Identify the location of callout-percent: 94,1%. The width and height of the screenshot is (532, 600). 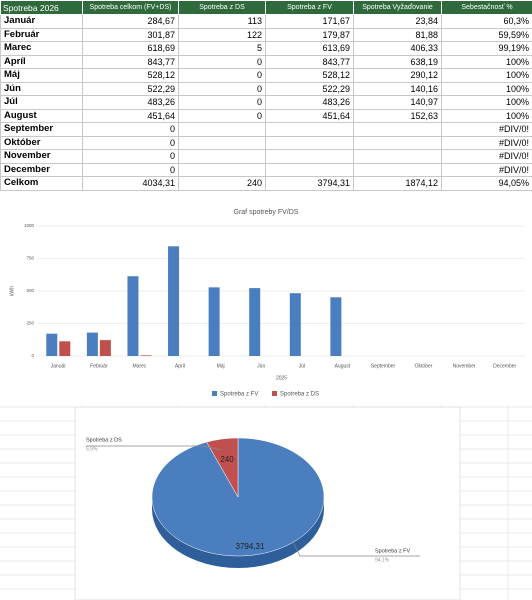
(382, 560).